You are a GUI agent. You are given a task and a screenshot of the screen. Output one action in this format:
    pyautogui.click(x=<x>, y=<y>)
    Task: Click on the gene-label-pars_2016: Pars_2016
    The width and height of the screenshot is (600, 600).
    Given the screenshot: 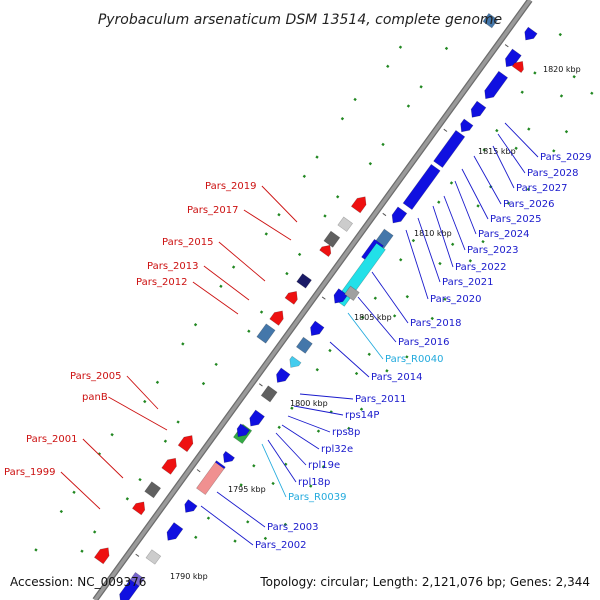 What is the action you would take?
    pyautogui.click(x=423, y=342)
    